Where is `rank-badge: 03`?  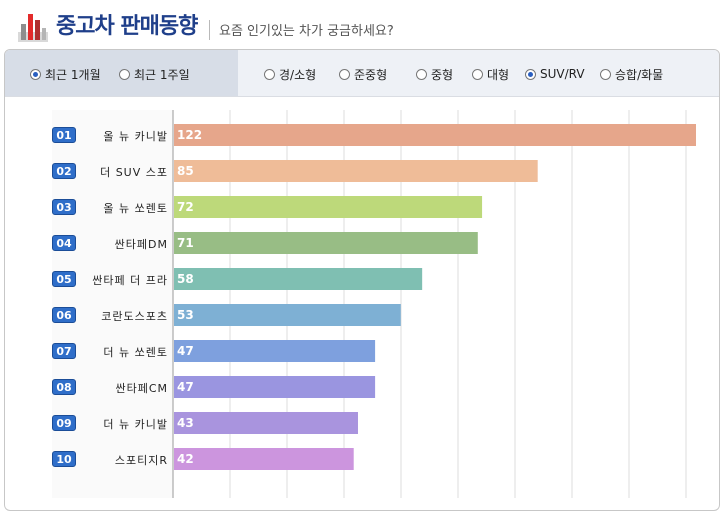 rank-badge: 03 is located at coordinates (64, 207).